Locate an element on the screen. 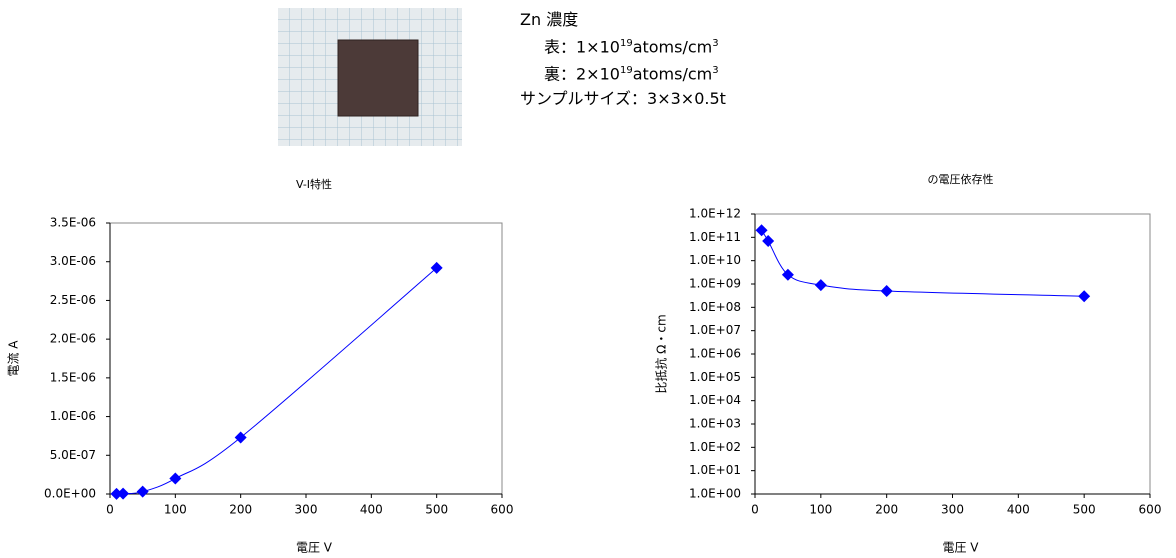 The height and width of the screenshot is (558, 1176). sample-photo is located at coordinates (370, 77).